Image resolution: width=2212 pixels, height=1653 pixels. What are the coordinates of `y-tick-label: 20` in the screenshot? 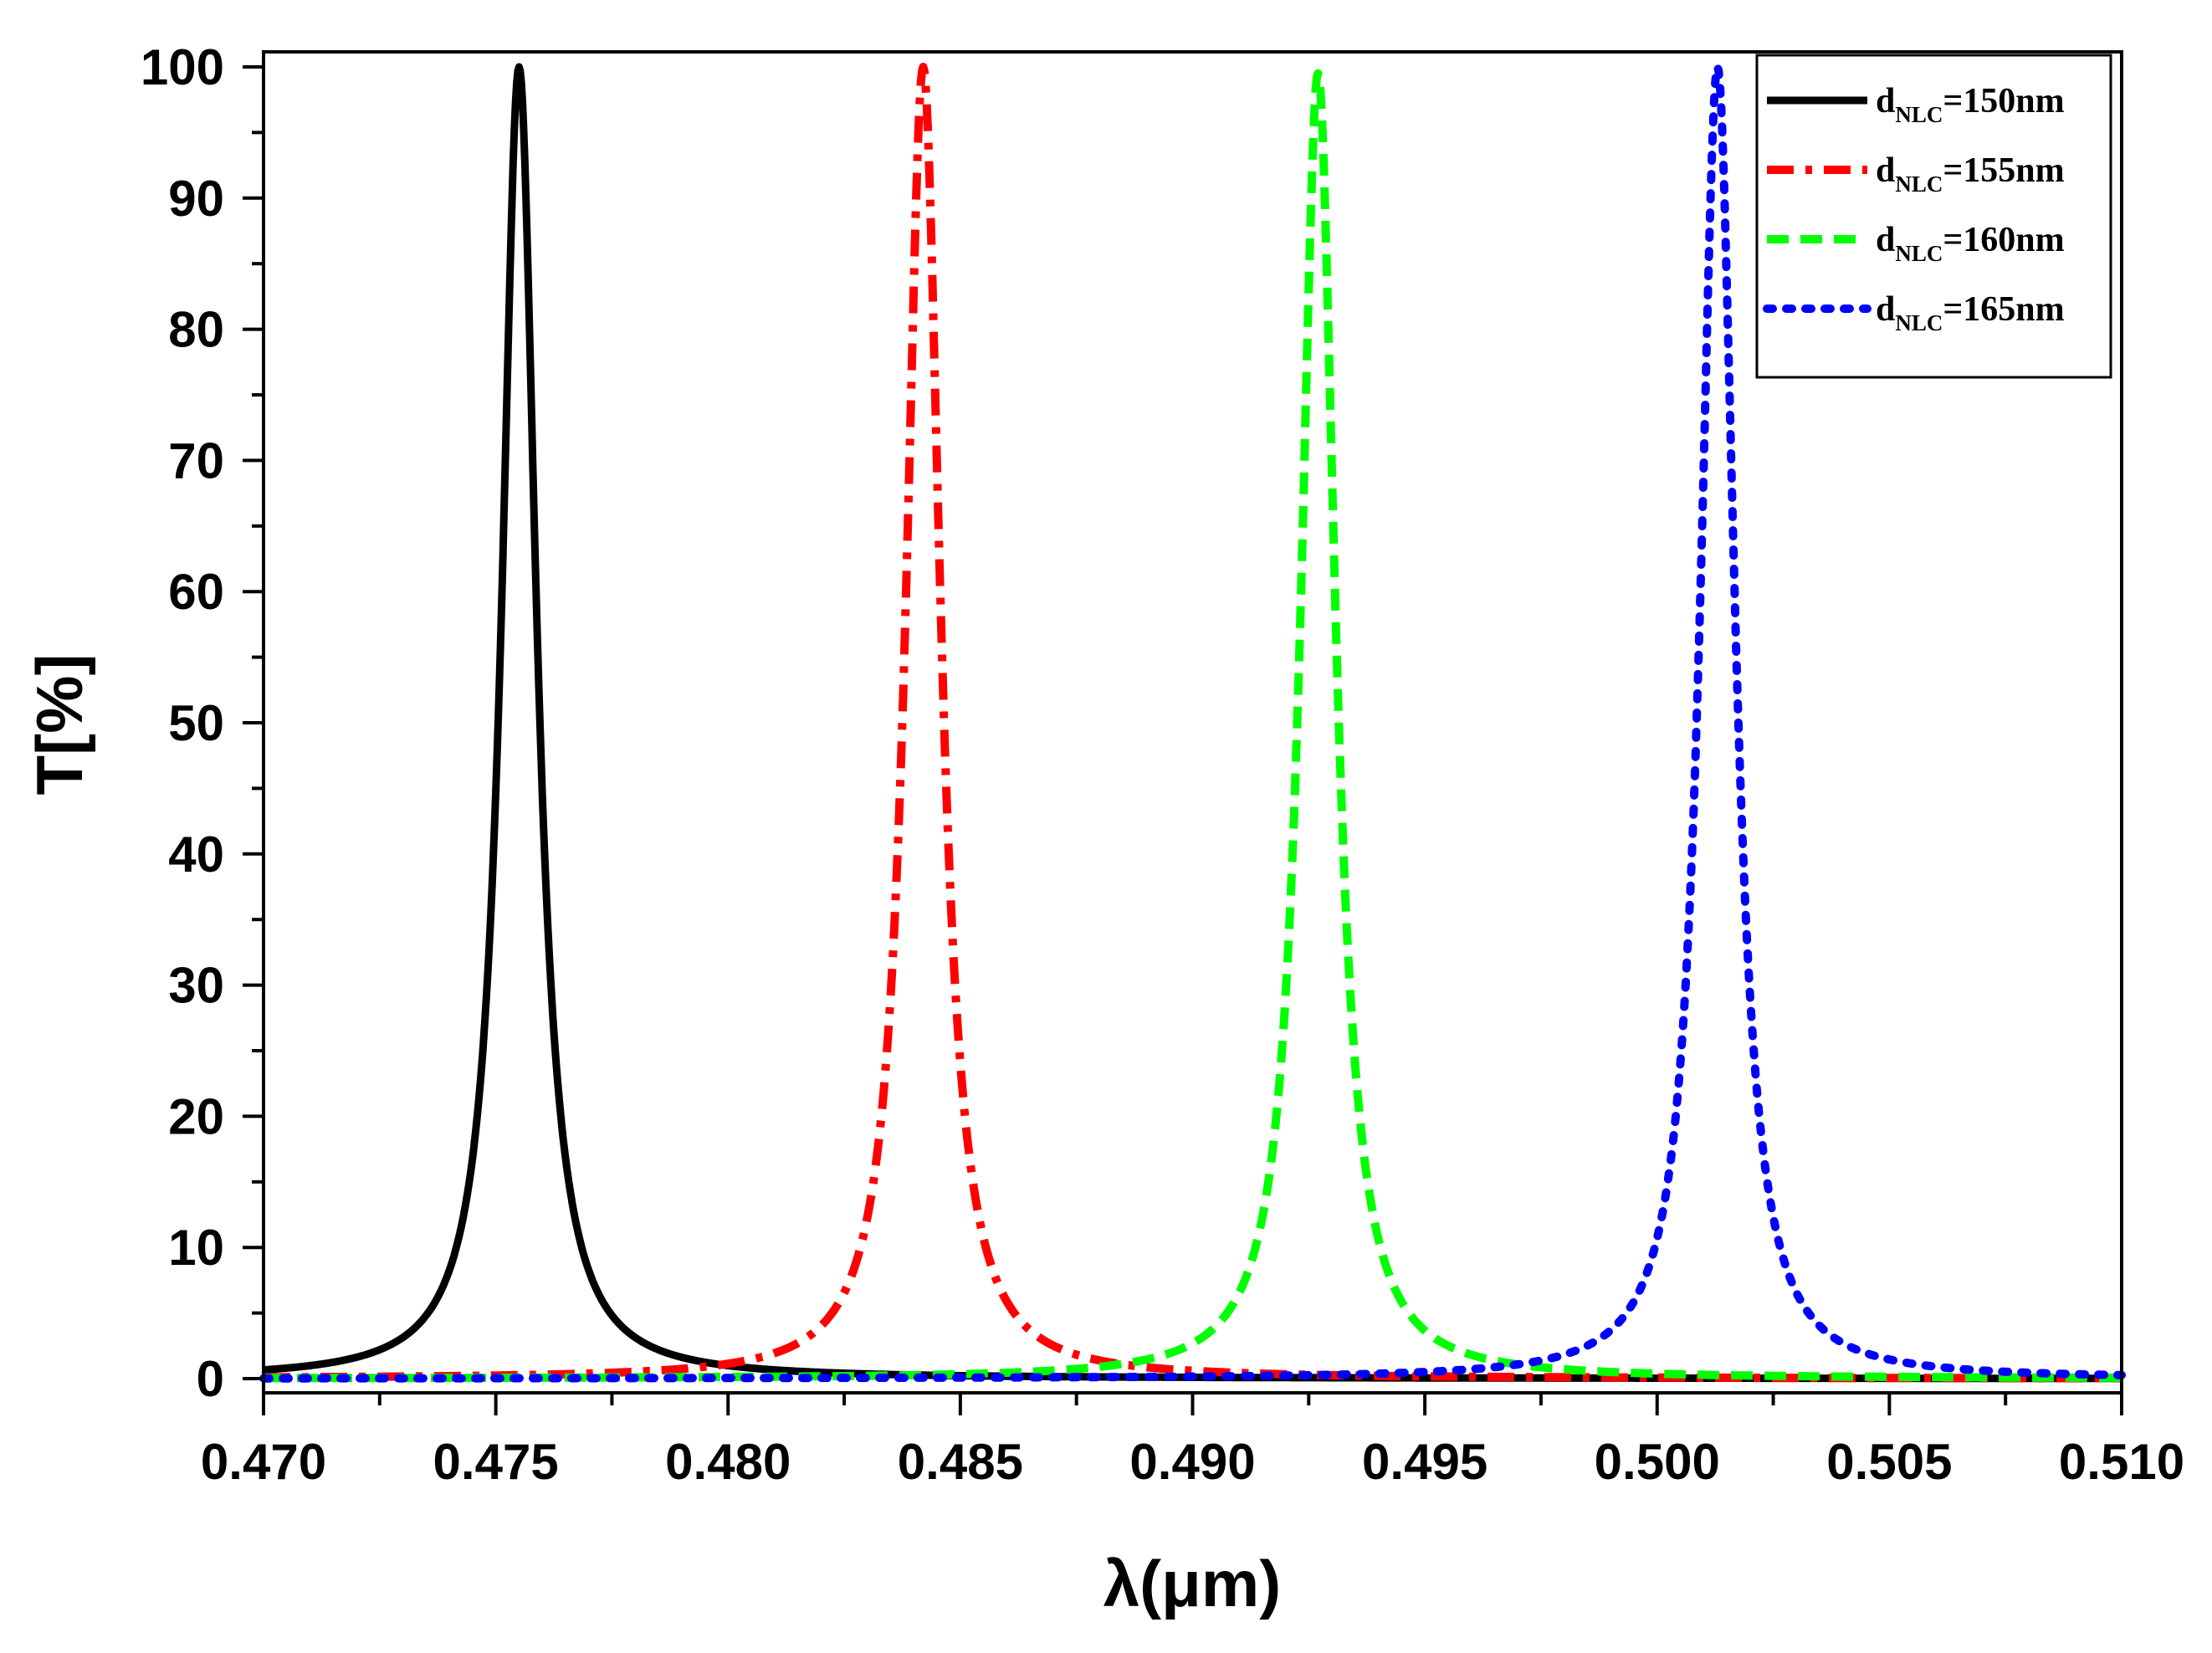 It's located at (196, 1116).